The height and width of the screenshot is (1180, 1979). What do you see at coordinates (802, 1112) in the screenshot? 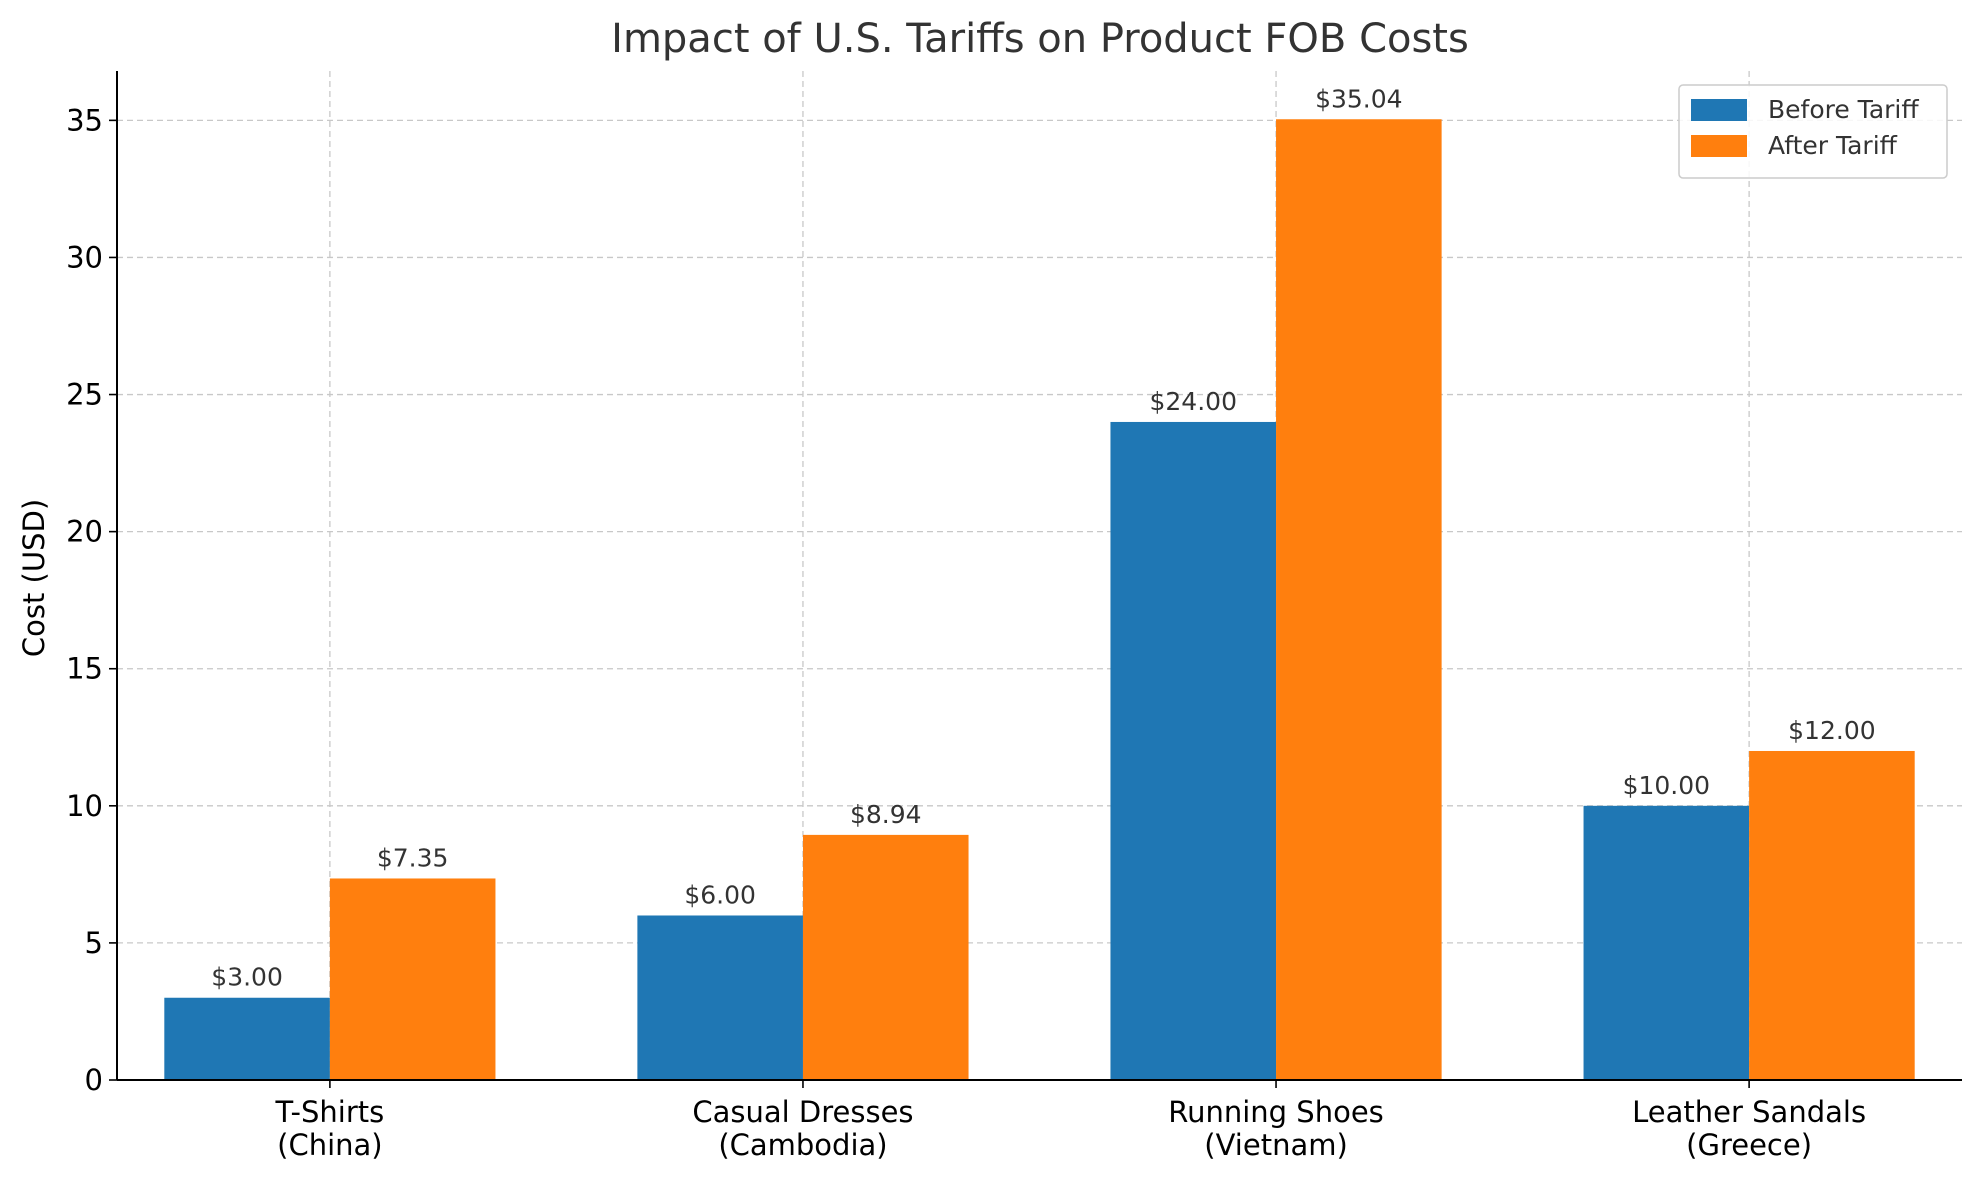
I see `x-tick-label: Casual Dresses` at bounding box center [802, 1112].